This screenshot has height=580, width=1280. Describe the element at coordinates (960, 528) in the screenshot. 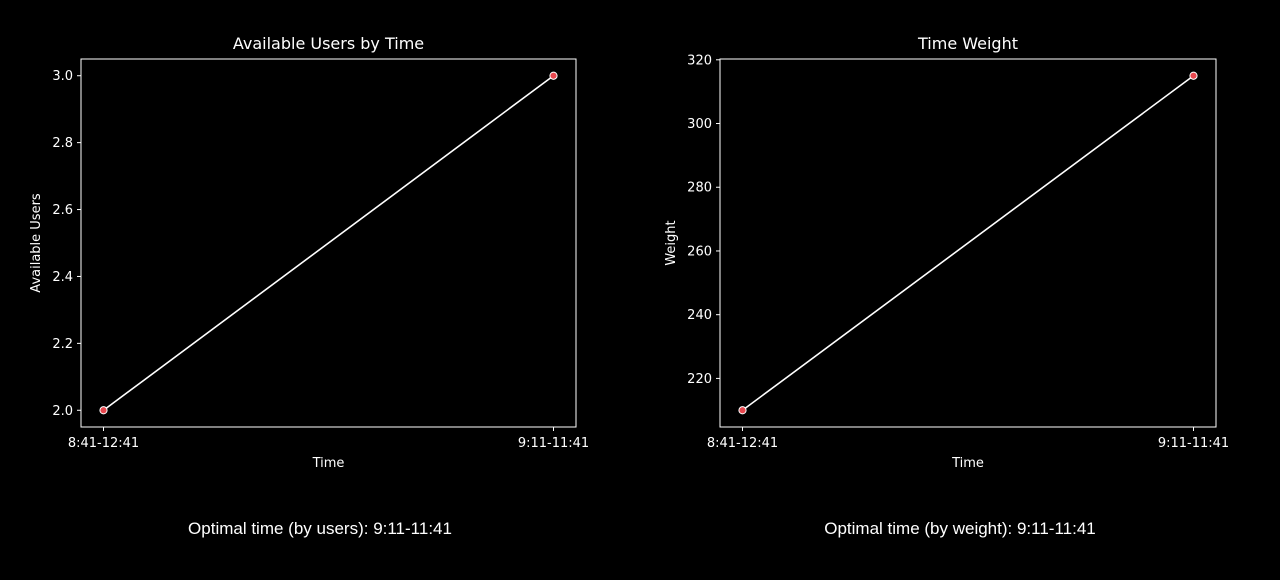

I see `optimal-time-weight-caption: Optimal time (by weight): 9:11-11:41` at that location.